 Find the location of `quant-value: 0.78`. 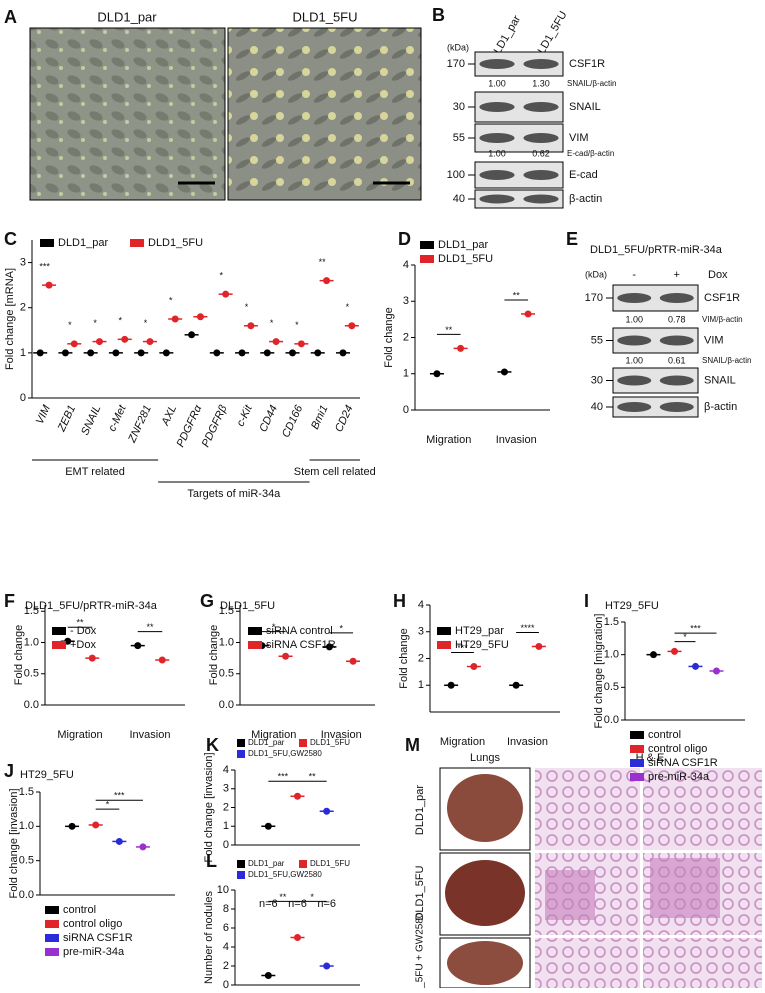

quant-value: 0.78 is located at coordinates (677, 319).